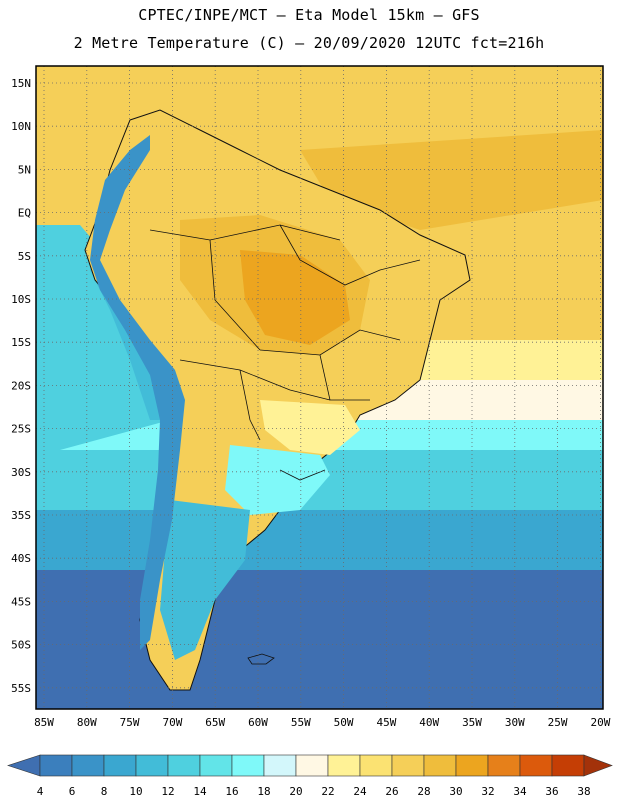 The width and height of the screenshot is (618, 800). Describe the element at coordinates (172, 722) in the screenshot. I see `lon-tick-label: 70W` at that location.